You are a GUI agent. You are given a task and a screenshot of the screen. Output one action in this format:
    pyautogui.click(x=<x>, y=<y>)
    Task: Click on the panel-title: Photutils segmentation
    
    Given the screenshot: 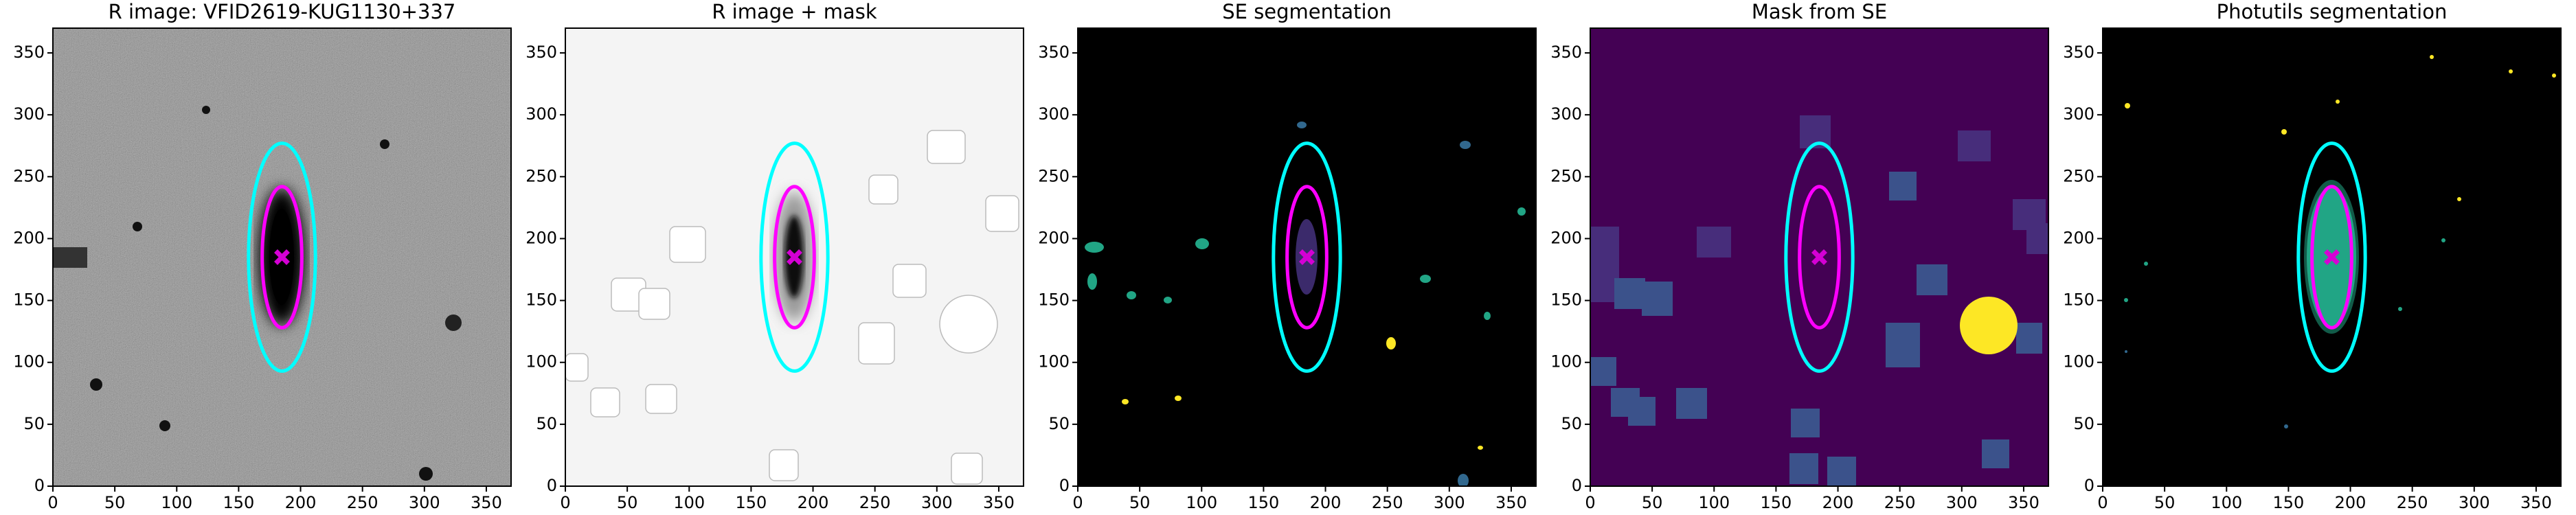 What is the action you would take?
    pyautogui.click(x=2332, y=11)
    